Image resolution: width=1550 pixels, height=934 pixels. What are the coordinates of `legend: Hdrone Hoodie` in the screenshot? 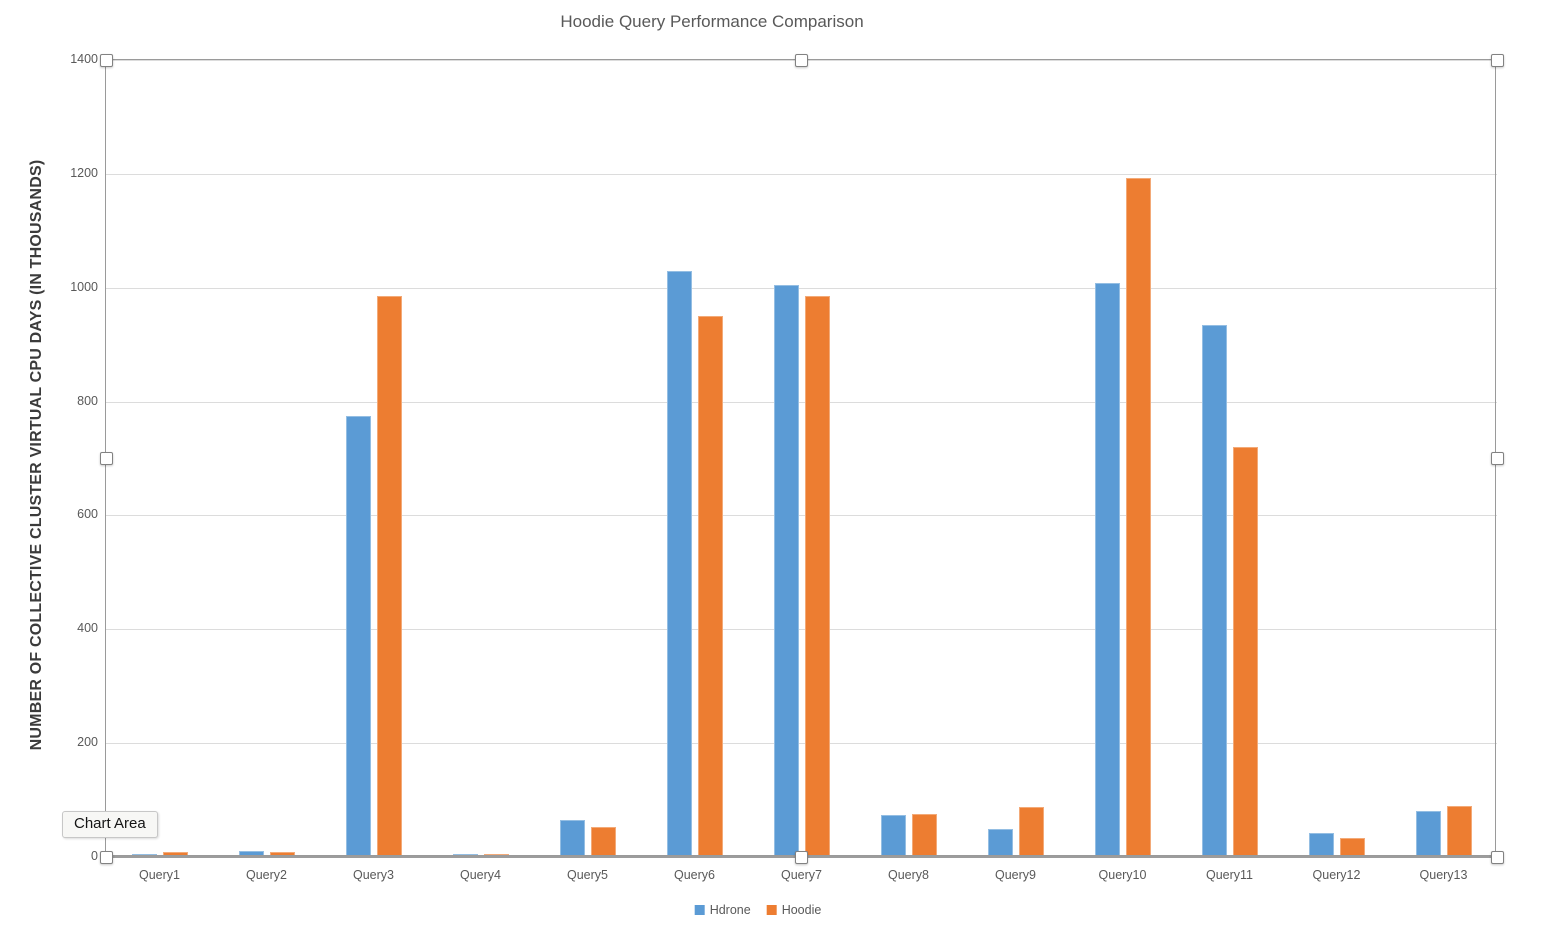 It's located at (758, 910).